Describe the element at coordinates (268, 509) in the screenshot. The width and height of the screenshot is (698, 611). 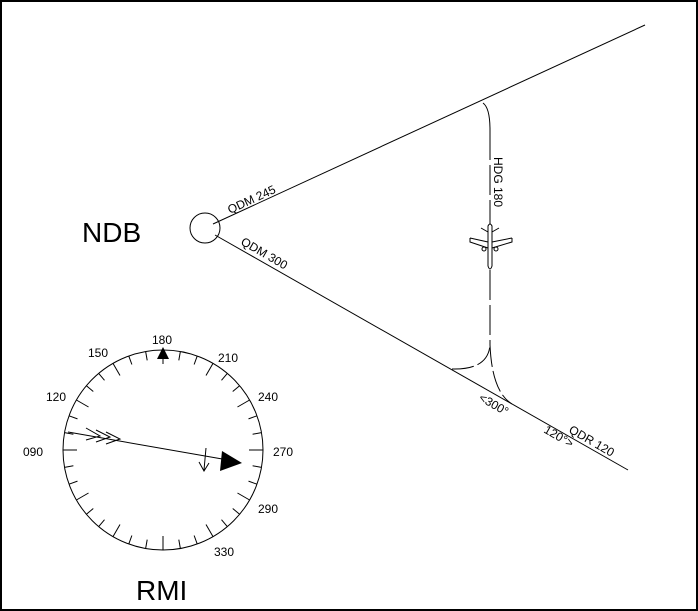
I see `scale-label: 290` at that location.